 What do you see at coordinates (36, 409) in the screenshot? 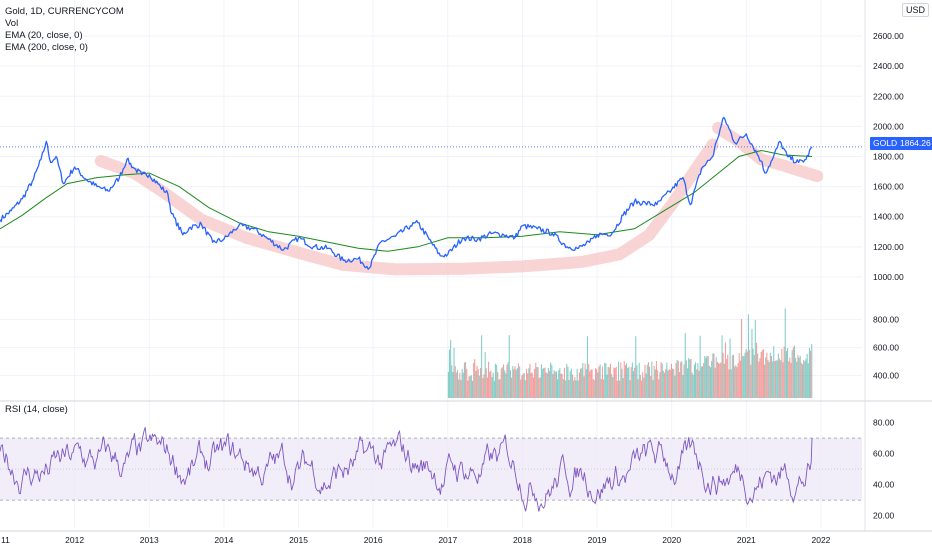
I see `rsi-legend: RSI (14, close)` at bounding box center [36, 409].